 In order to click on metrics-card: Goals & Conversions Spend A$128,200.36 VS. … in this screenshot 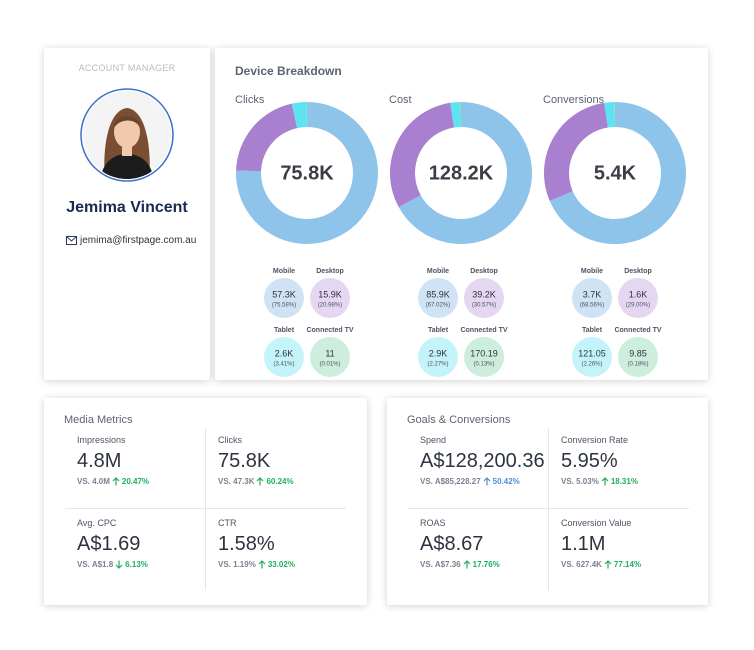, I will do `click(547, 501)`.